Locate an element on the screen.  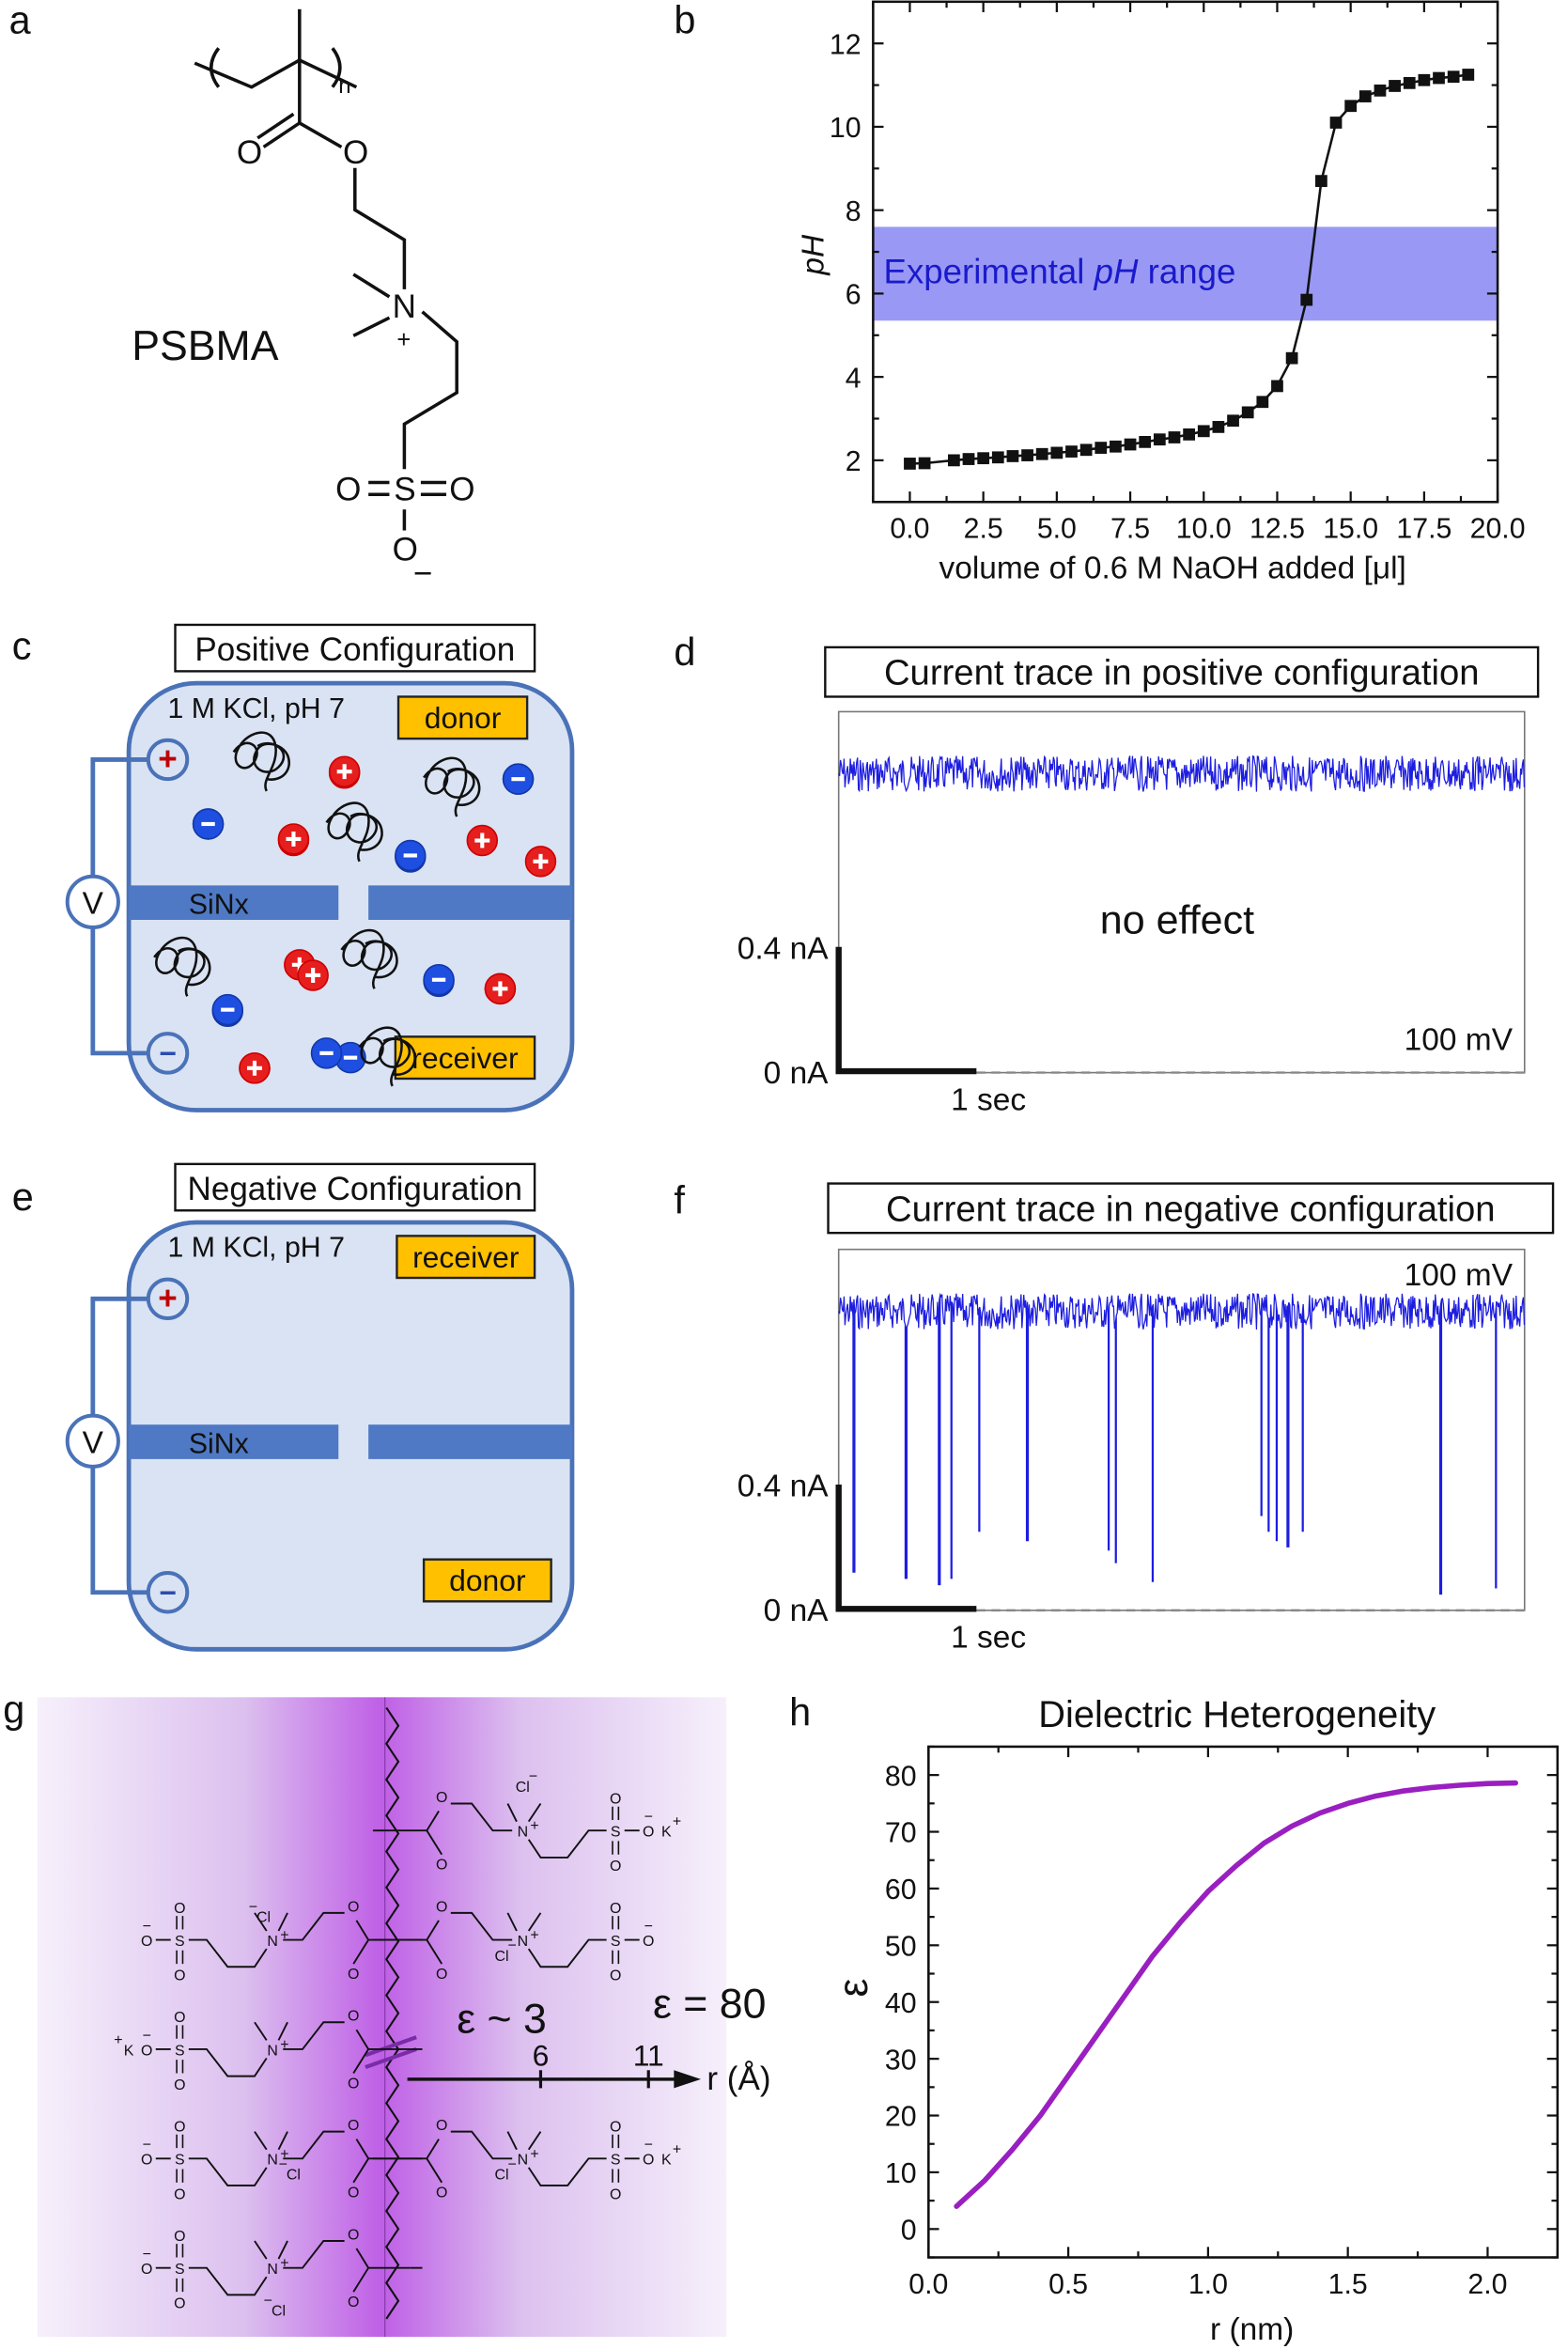
potassium-ion: K is located at coordinates (129, 2051).